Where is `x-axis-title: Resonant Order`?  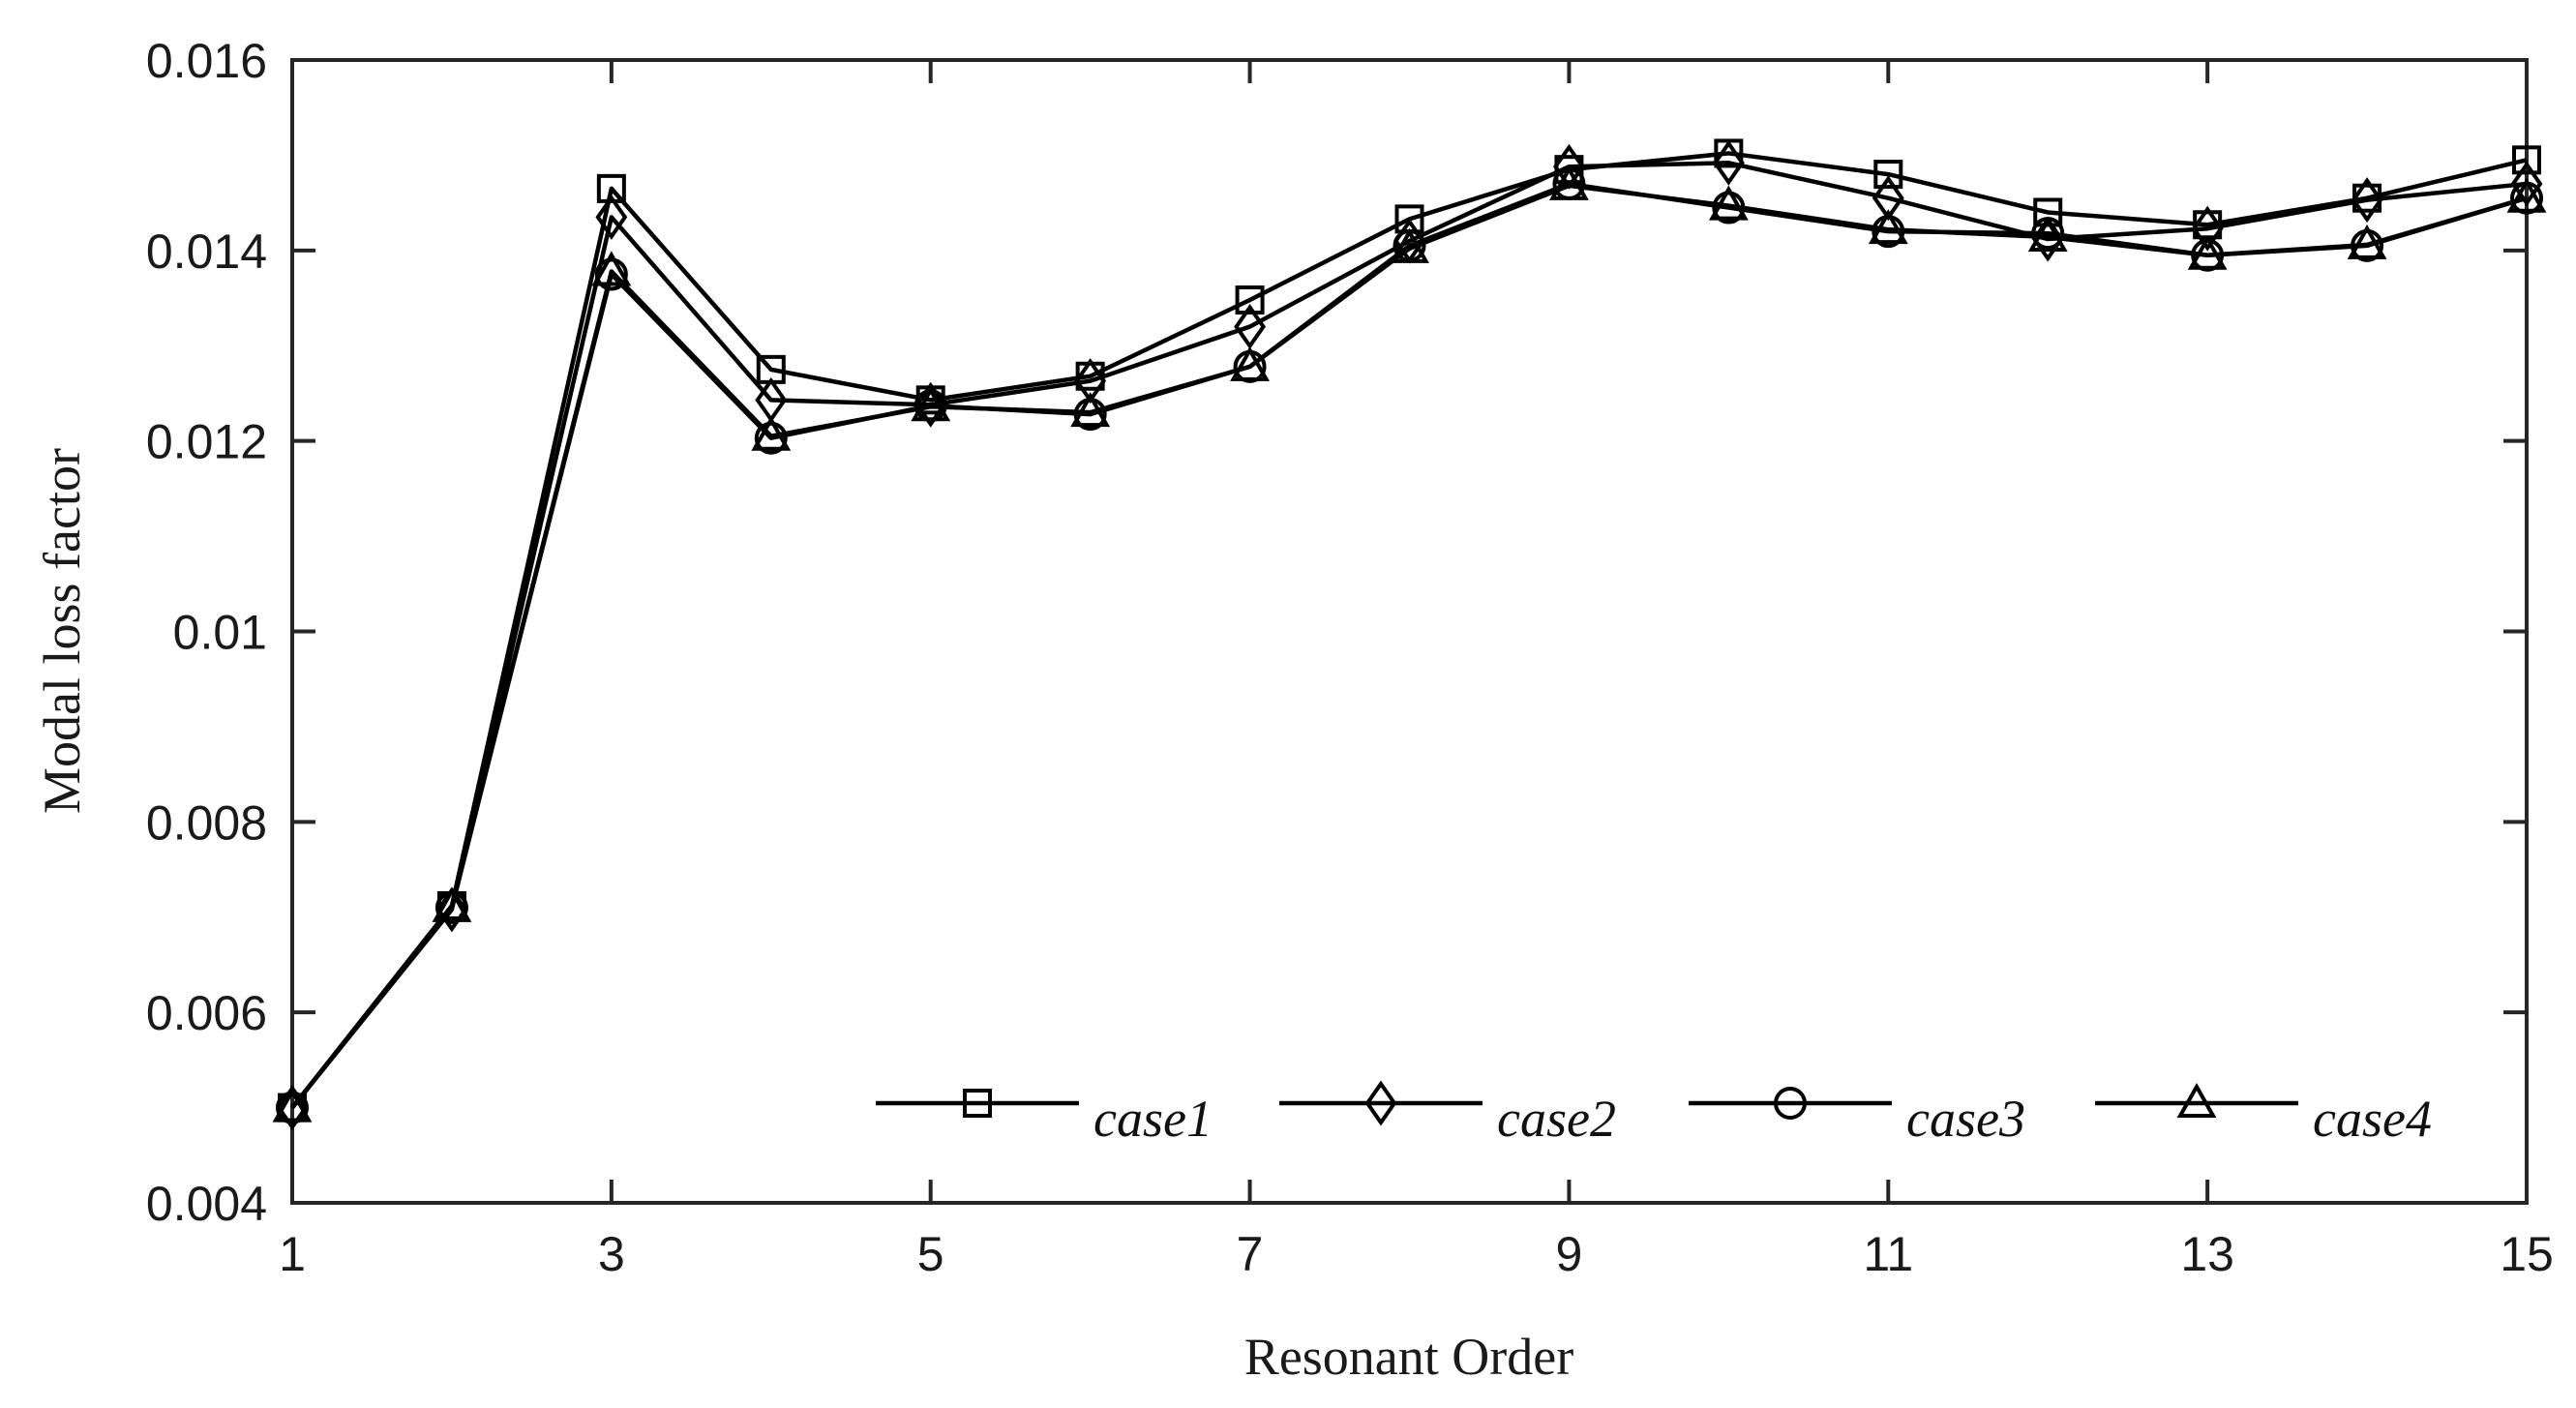
x-axis-title: Resonant Order is located at coordinates (1408, 1357).